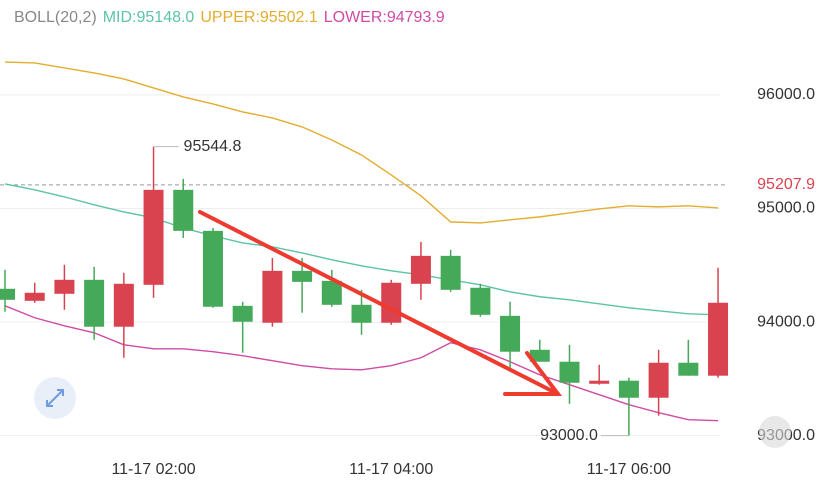  What do you see at coordinates (213, 146) in the screenshot?
I see `high-label: 95544.8` at bounding box center [213, 146].